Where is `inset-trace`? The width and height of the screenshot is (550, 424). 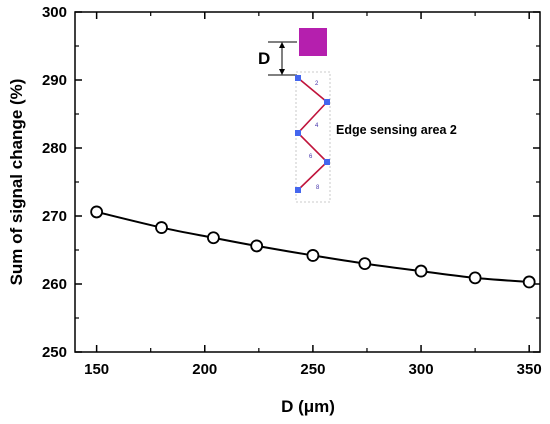 inset-trace is located at coordinates (312, 134).